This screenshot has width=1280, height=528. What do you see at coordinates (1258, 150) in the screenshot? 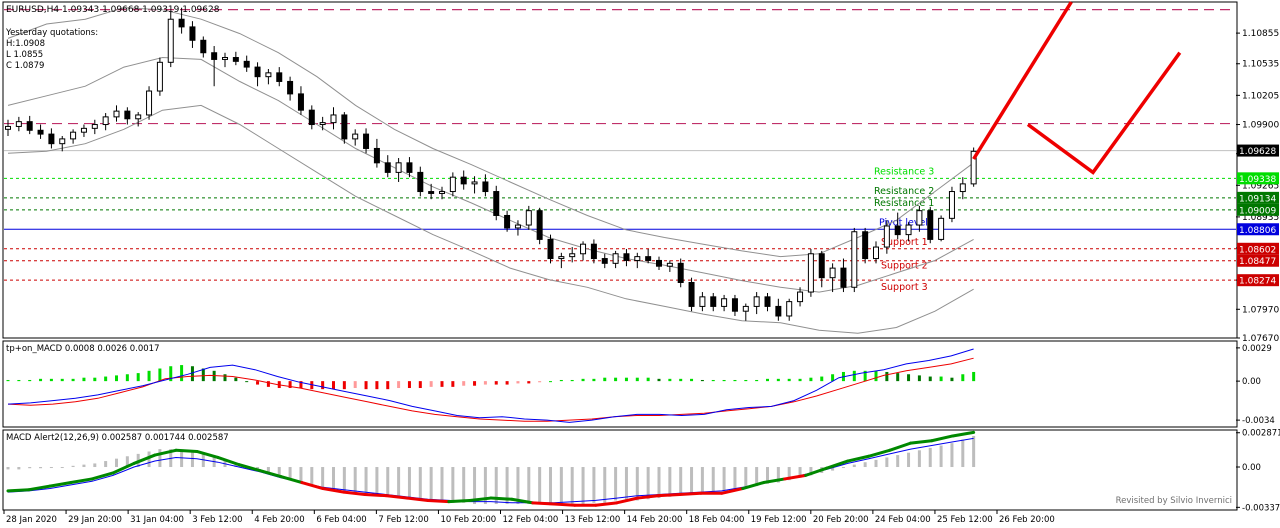
I see `current-price-box` at bounding box center [1258, 150].